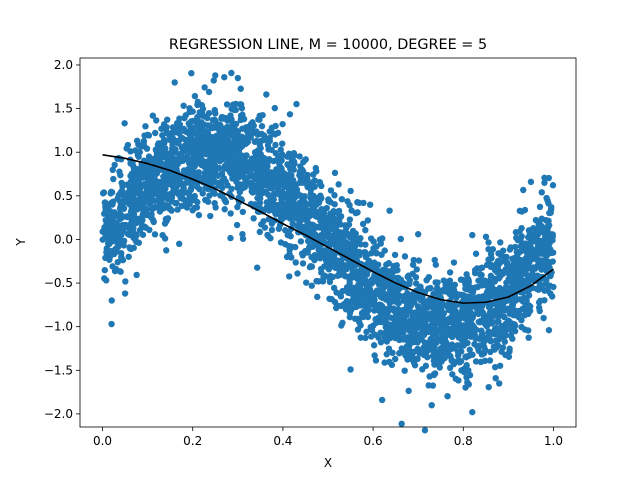  Describe the element at coordinates (58, 327) in the screenshot. I see `y-tick-label: −1.0` at that location.